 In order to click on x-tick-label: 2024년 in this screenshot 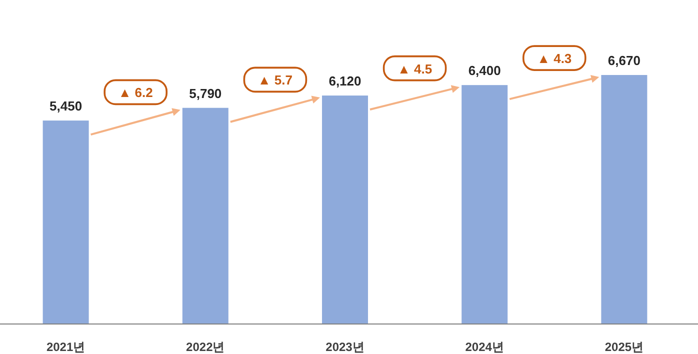, I will do `click(484, 347)`.